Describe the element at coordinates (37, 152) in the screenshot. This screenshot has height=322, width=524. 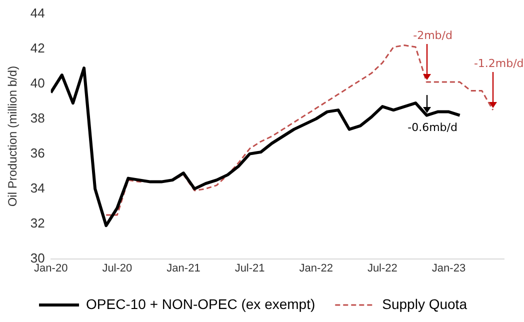
I see `y-tick-label: 36` at that location.